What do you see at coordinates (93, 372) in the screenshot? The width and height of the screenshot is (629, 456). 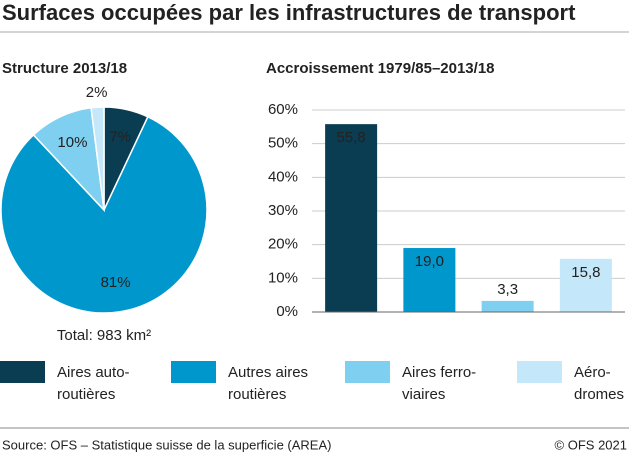 I see `legend-label: Aires auto-` at bounding box center [93, 372].